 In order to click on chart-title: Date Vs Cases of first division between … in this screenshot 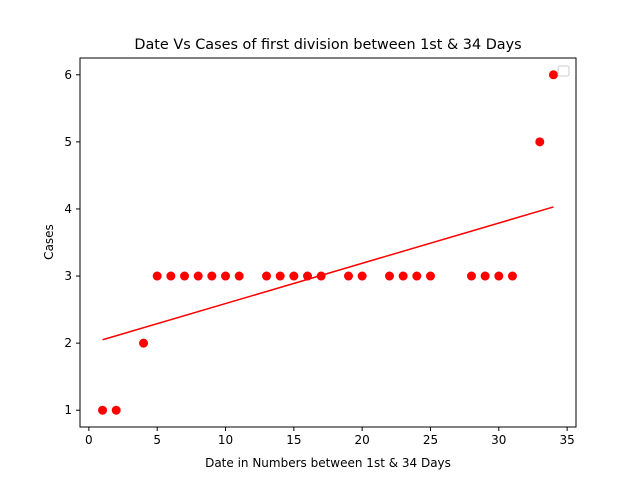, I will do `click(327, 45)`.